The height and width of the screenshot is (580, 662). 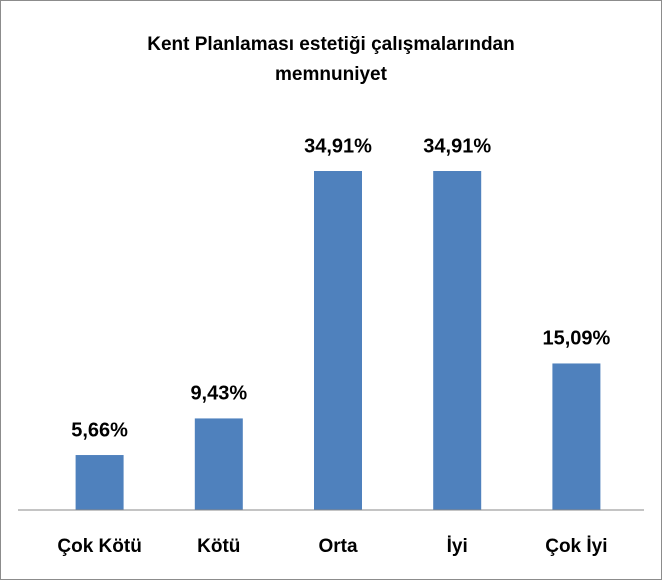 What do you see at coordinates (99, 430) in the screenshot?
I see `data-label: 5,66%` at bounding box center [99, 430].